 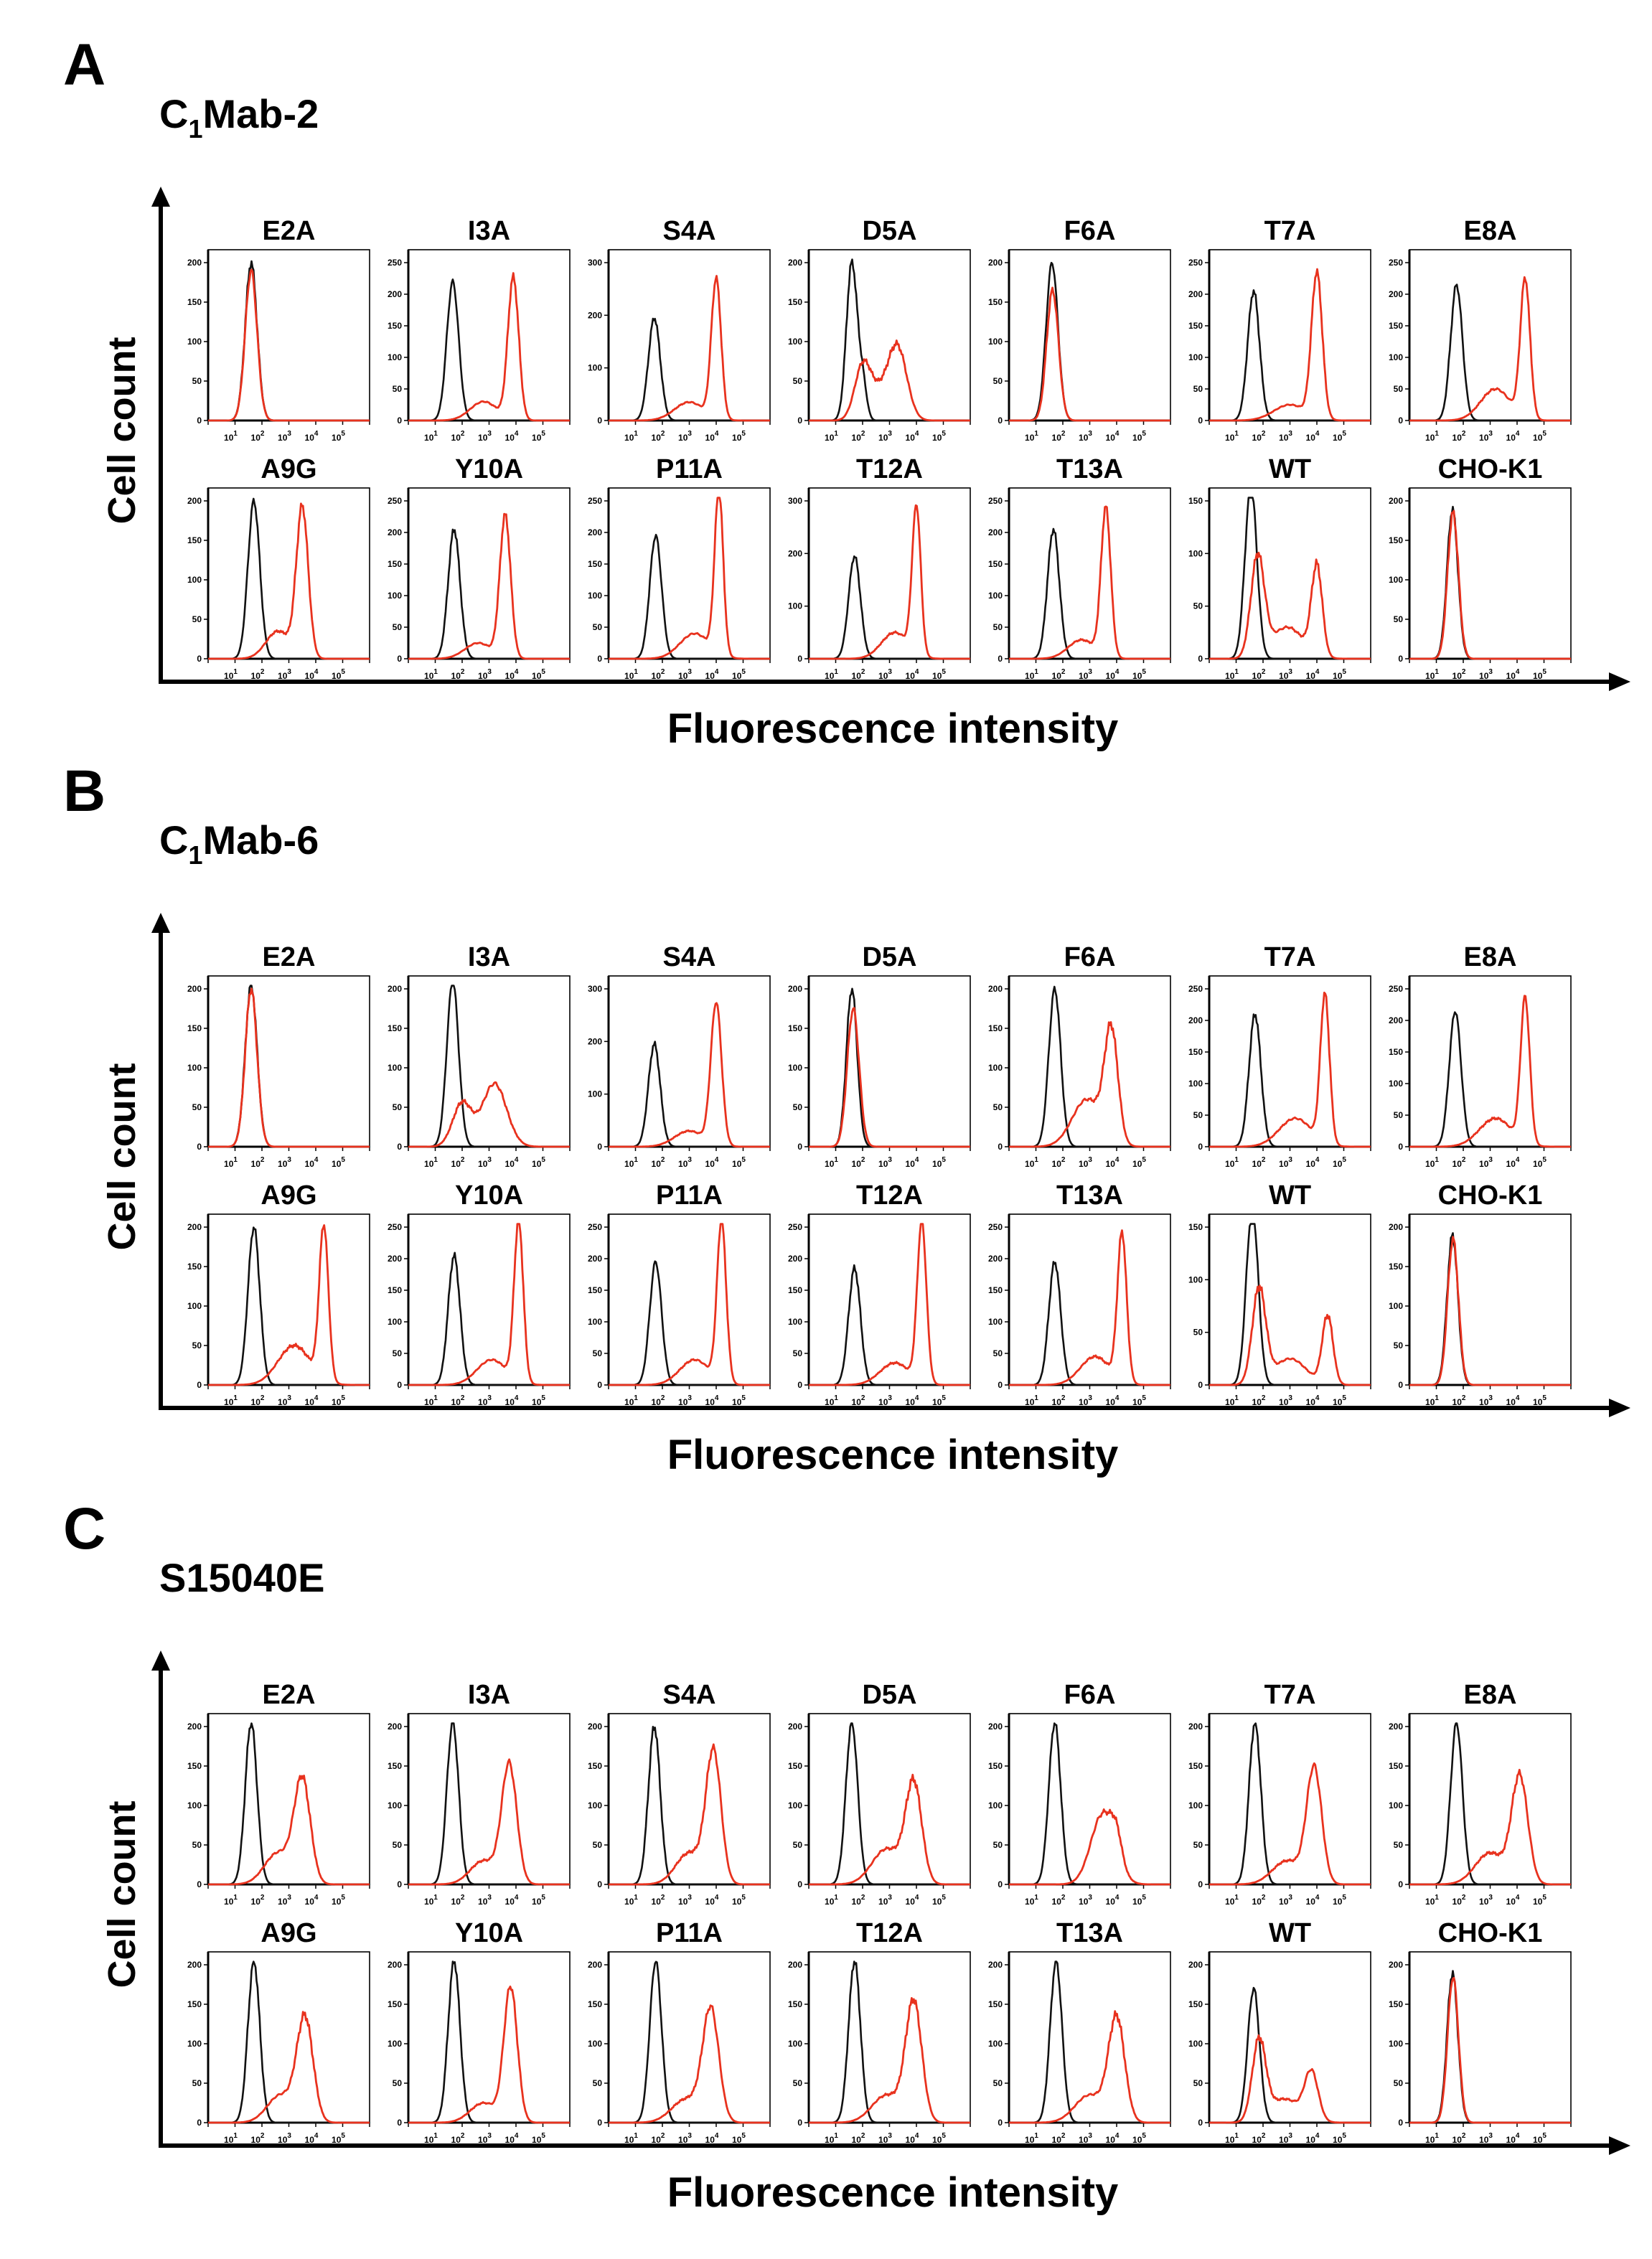 I want to click on histogram-wt: WT 150 100 50 0 101 102 103 104 105, so click(x=1279, y=567).